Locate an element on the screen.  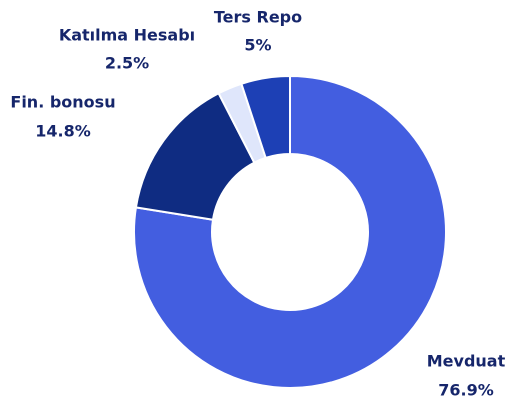
slice-label: Mevduat is located at coordinates (466, 361).